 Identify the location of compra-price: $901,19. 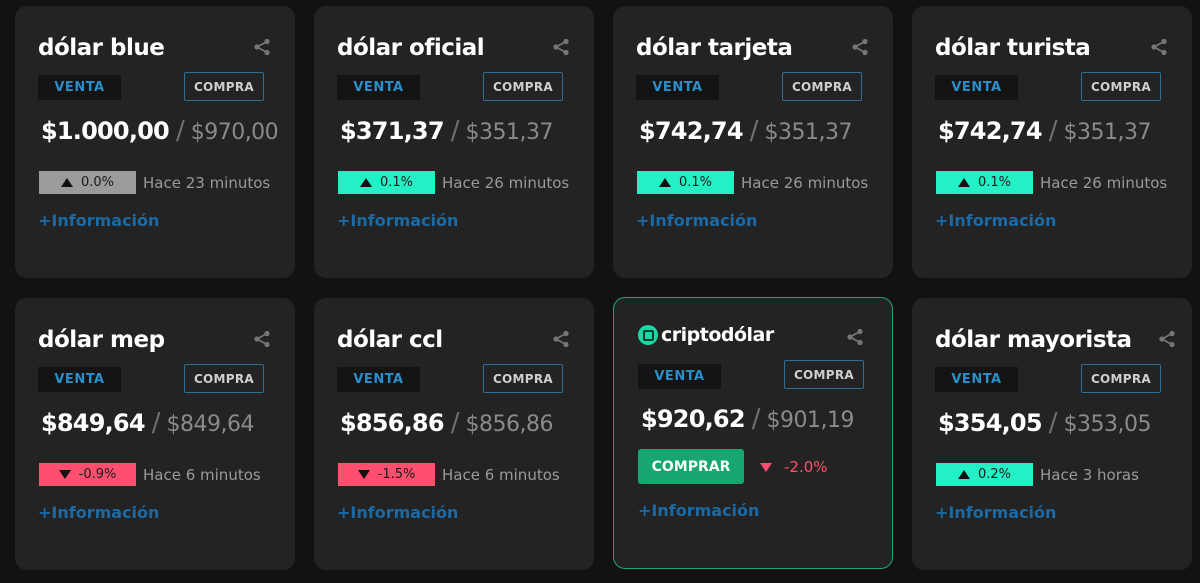
(810, 420).